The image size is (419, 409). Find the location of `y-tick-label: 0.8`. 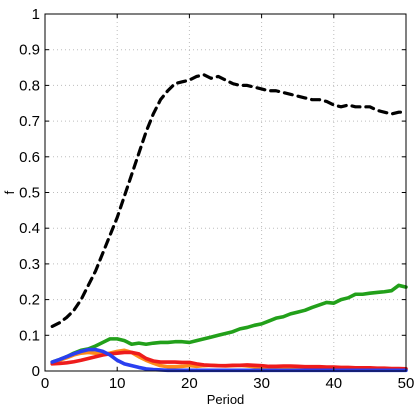

y-tick-label: 0.8 is located at coordinates (29, 85).